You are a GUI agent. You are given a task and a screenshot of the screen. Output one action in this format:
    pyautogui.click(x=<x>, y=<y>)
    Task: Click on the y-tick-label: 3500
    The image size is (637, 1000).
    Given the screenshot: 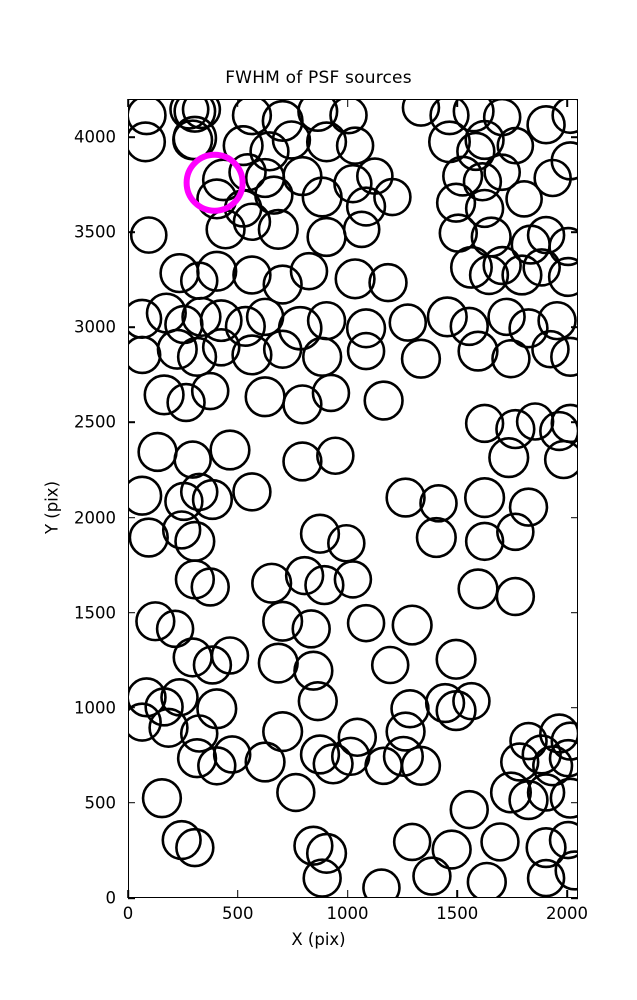 What is the action you would take?
    pyautogui.click(x=95, y=232)
    